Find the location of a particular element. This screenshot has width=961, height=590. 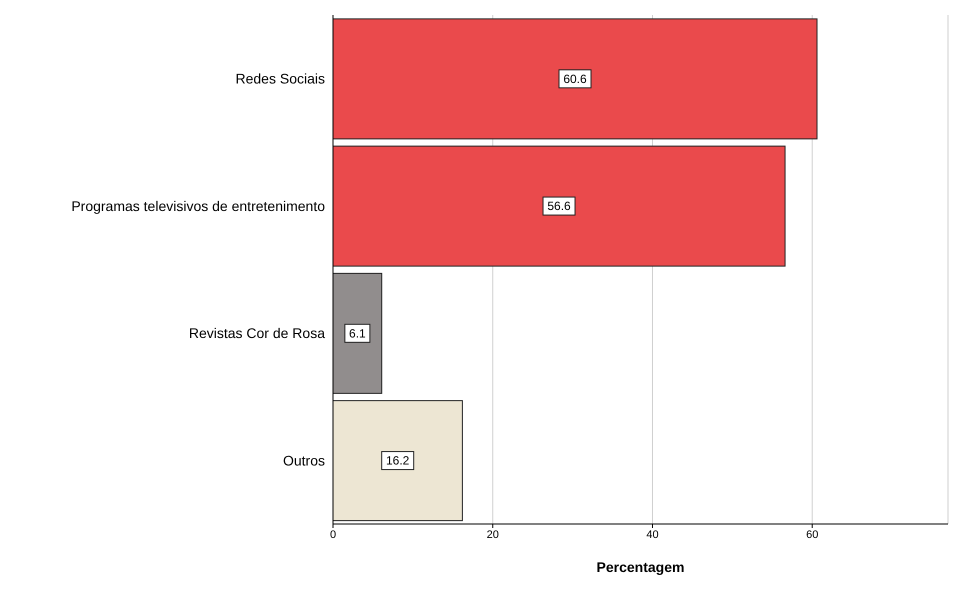

x-tick-label: 0 is located at coordinates (333, 534).